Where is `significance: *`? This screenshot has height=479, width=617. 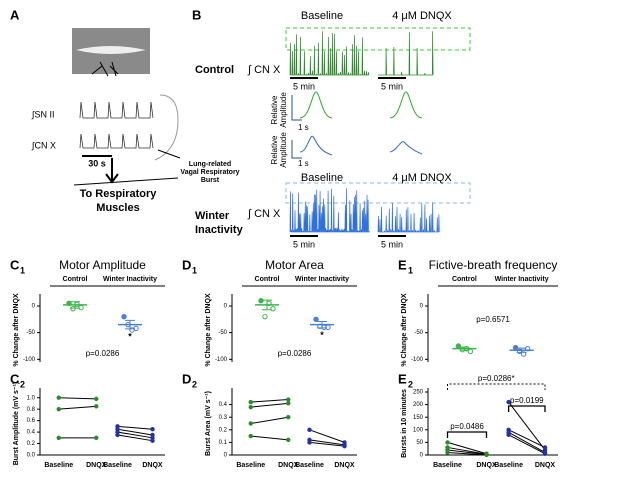 significance: * is located at coordinates (130, 336).